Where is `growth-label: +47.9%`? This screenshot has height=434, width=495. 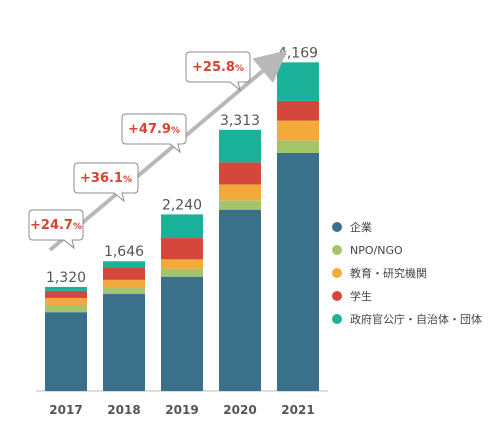 growth-label: +47.9% is located at coordinates (154, 129).